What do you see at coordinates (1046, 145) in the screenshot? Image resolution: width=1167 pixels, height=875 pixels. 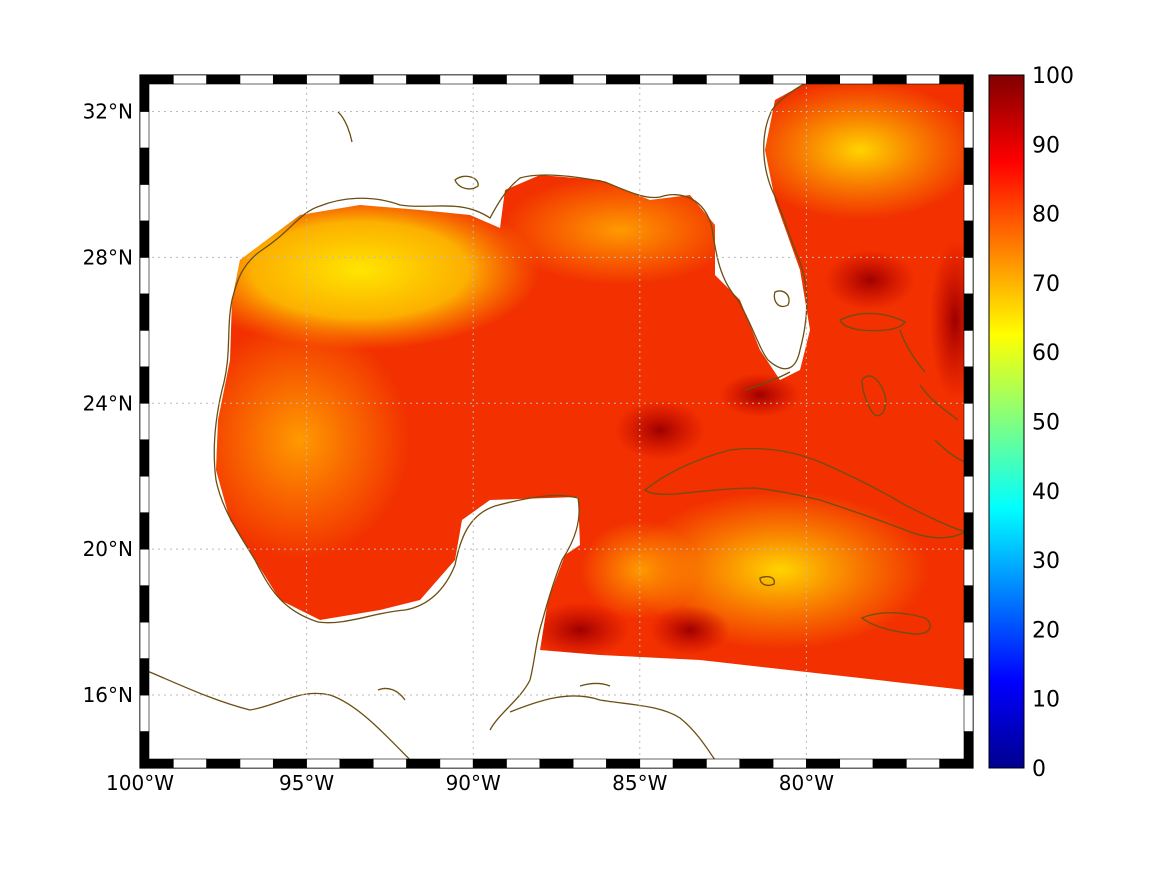 I see `colorbar-tick-label: 90` at bounding box center [1046, 145].